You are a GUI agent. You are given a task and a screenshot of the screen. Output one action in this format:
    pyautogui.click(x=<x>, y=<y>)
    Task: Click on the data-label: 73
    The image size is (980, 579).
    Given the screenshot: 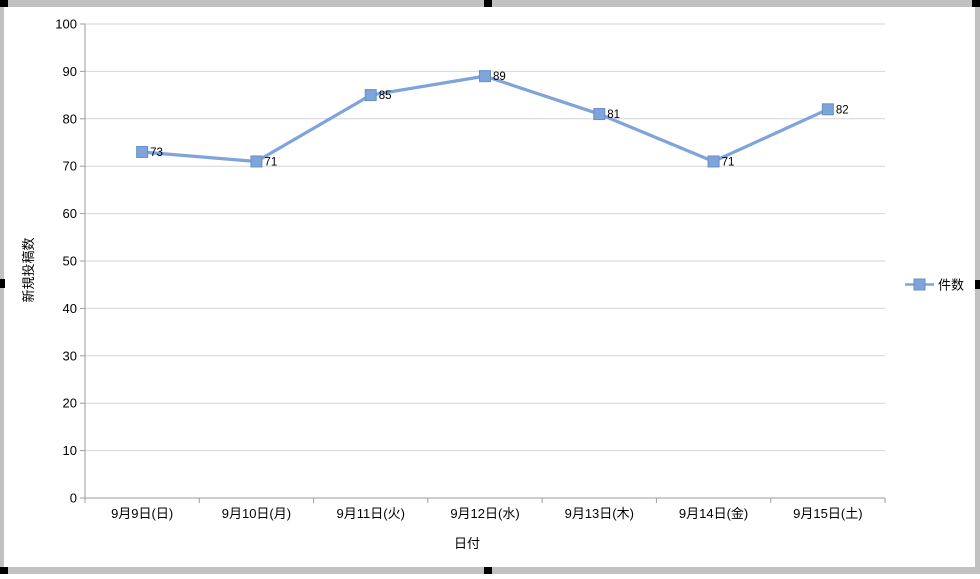 What is the action you would take?
    pyautogui.click(x=156, y=153)
    